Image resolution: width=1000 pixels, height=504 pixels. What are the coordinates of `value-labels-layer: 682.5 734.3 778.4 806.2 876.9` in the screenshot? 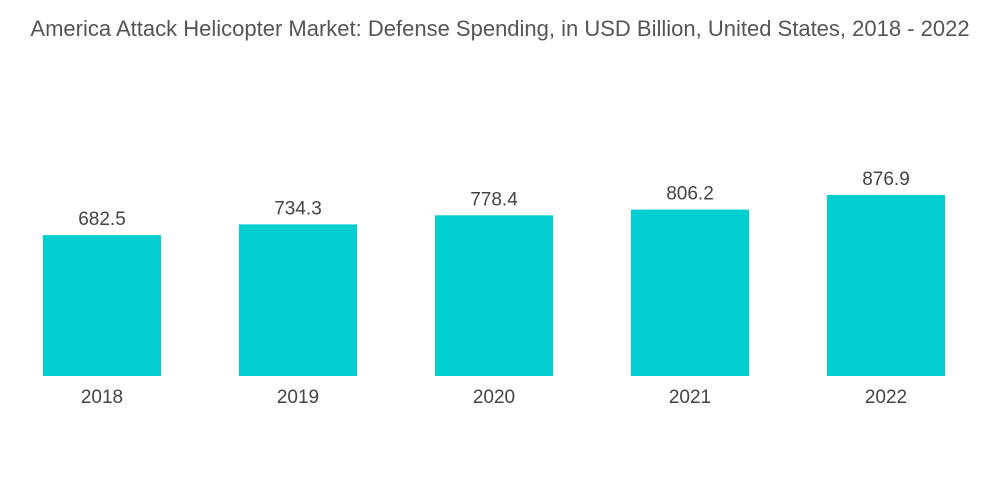 It's located at (494, 199).